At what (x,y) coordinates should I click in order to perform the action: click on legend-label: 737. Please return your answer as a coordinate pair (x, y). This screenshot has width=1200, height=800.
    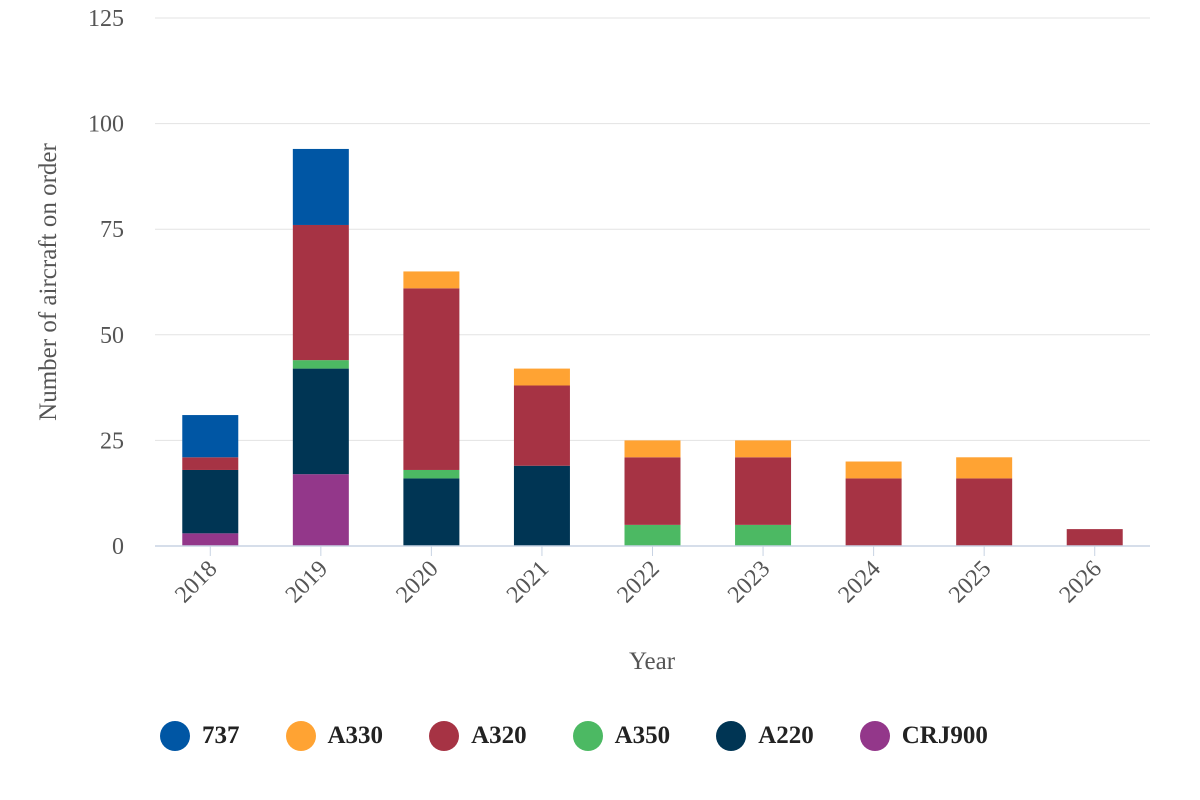
    Looking at the image, I should click on (221, 735).